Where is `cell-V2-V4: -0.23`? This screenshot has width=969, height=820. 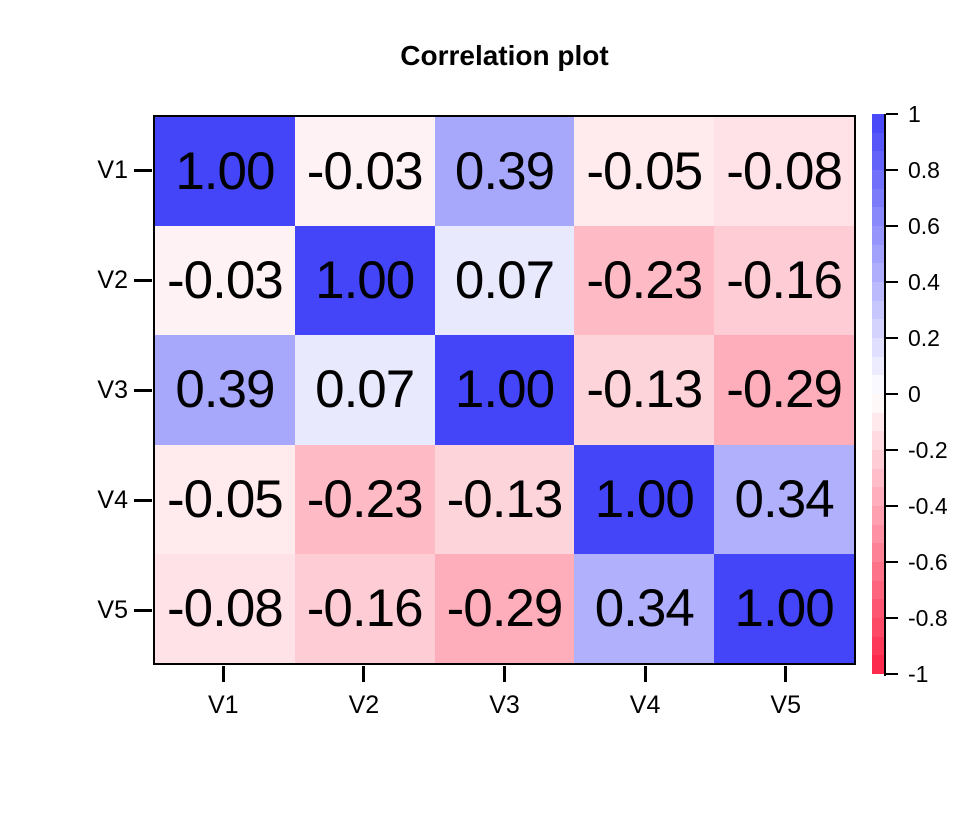 cell-V2-V4: -0.23 is located at coordinates (644, 281).